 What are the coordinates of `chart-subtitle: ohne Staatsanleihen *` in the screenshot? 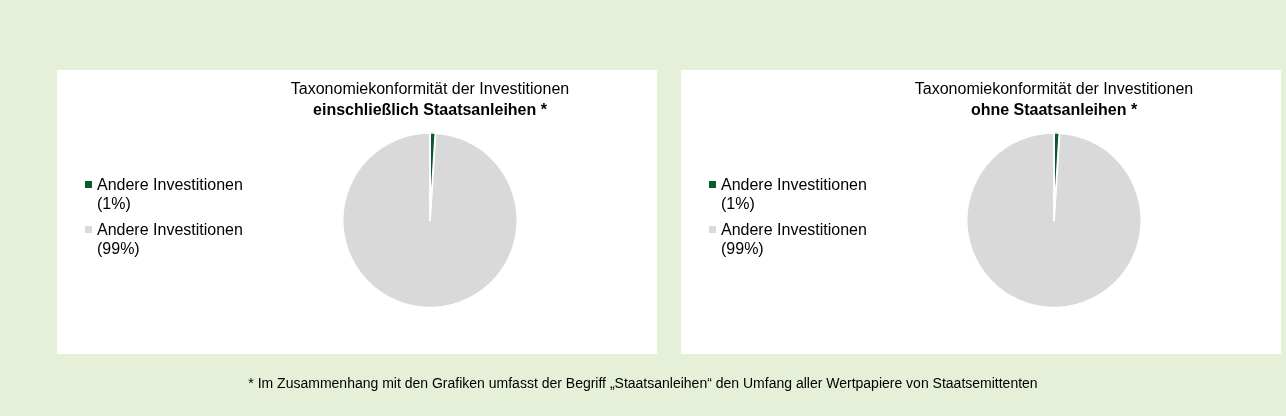 It's located at (1054, 110).